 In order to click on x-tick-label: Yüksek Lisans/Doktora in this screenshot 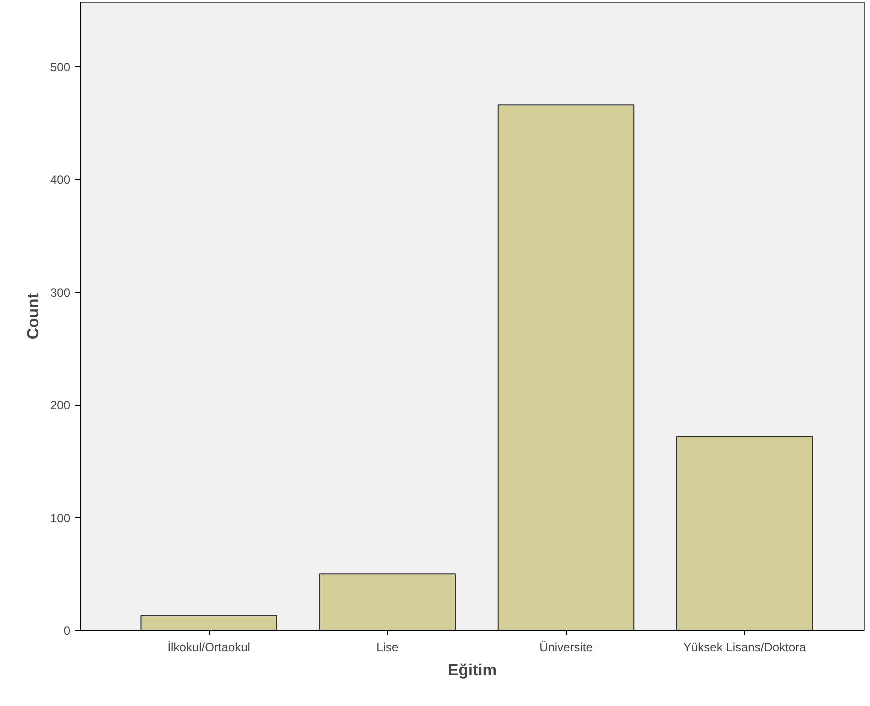, I will do `click(745, 647)`.